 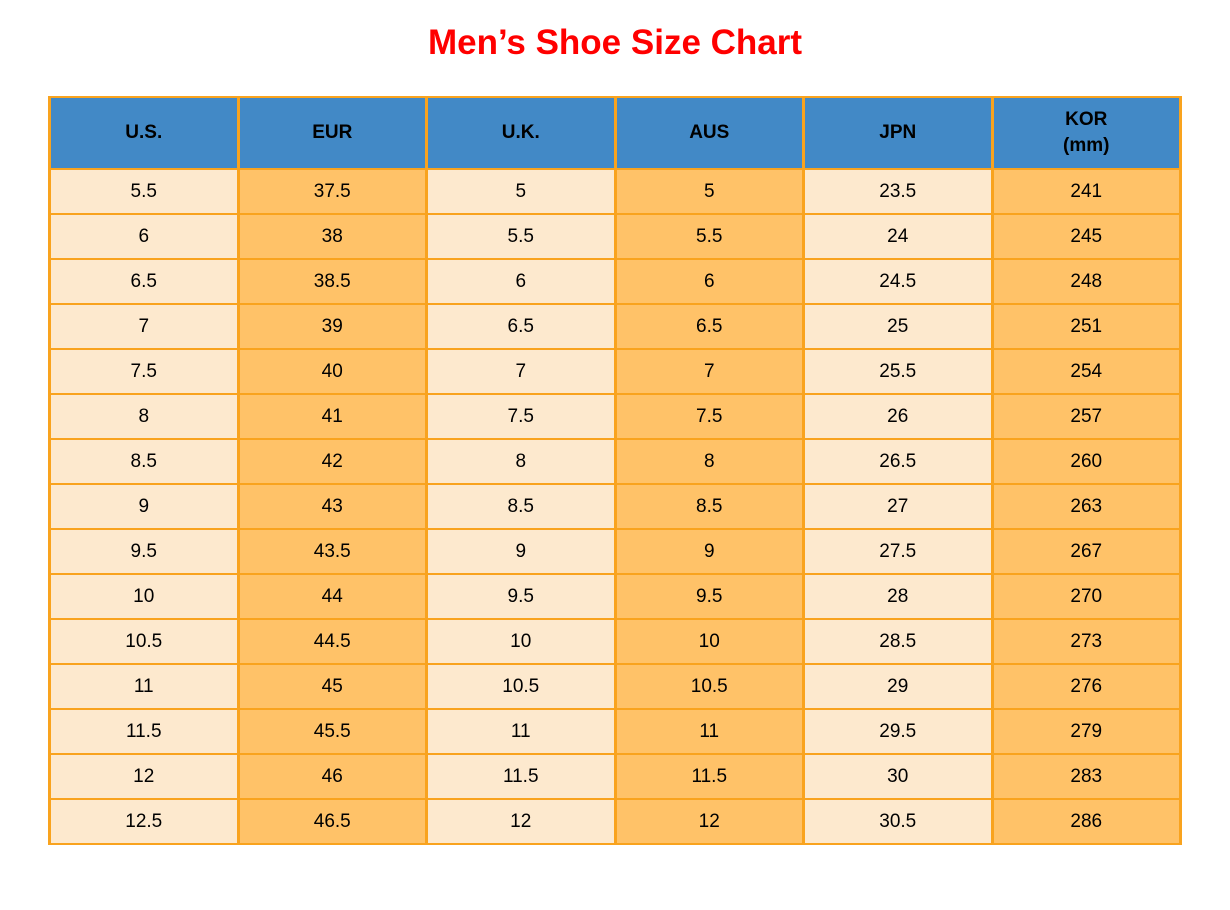 I want to click on table-cell: 267, so click(x=1086, y=551).